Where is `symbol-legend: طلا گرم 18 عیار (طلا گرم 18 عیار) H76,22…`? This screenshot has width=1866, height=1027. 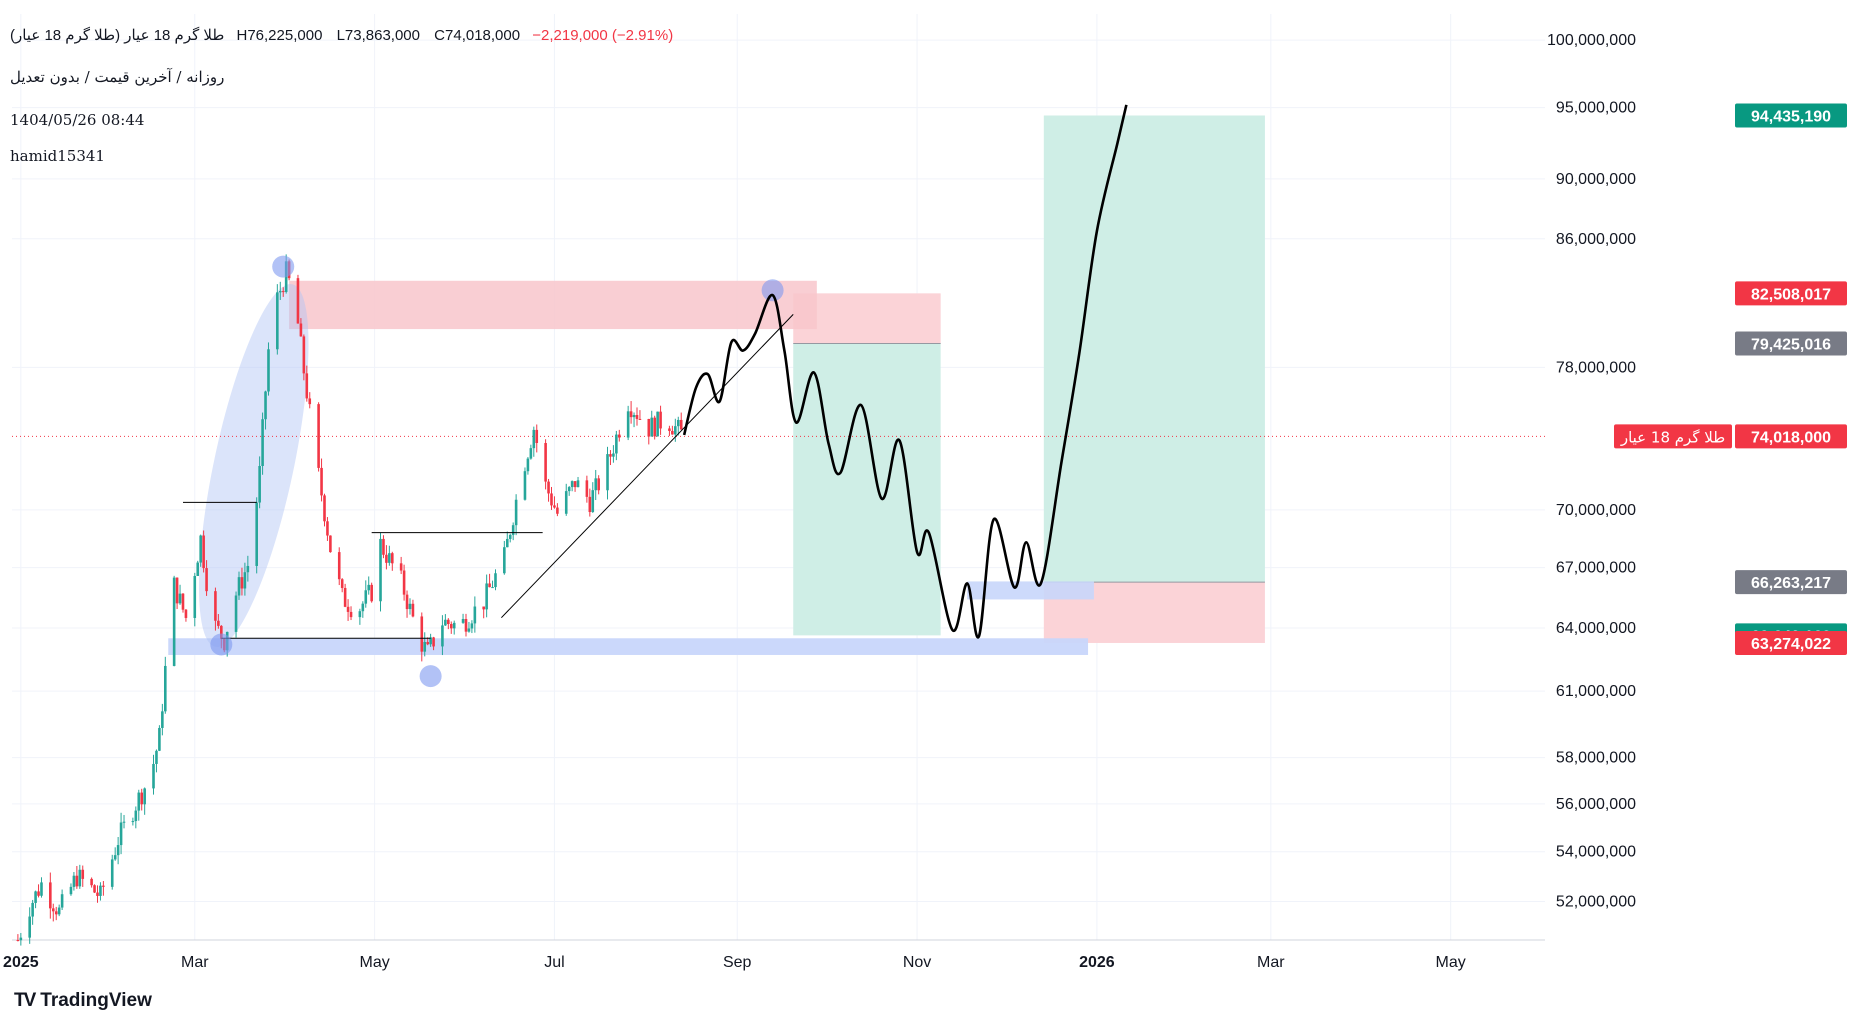
symbol-legend: طلا گرم 18 عیار (طلا گرم 18 عیار) H76,22… is located at coordinates (341, 35).